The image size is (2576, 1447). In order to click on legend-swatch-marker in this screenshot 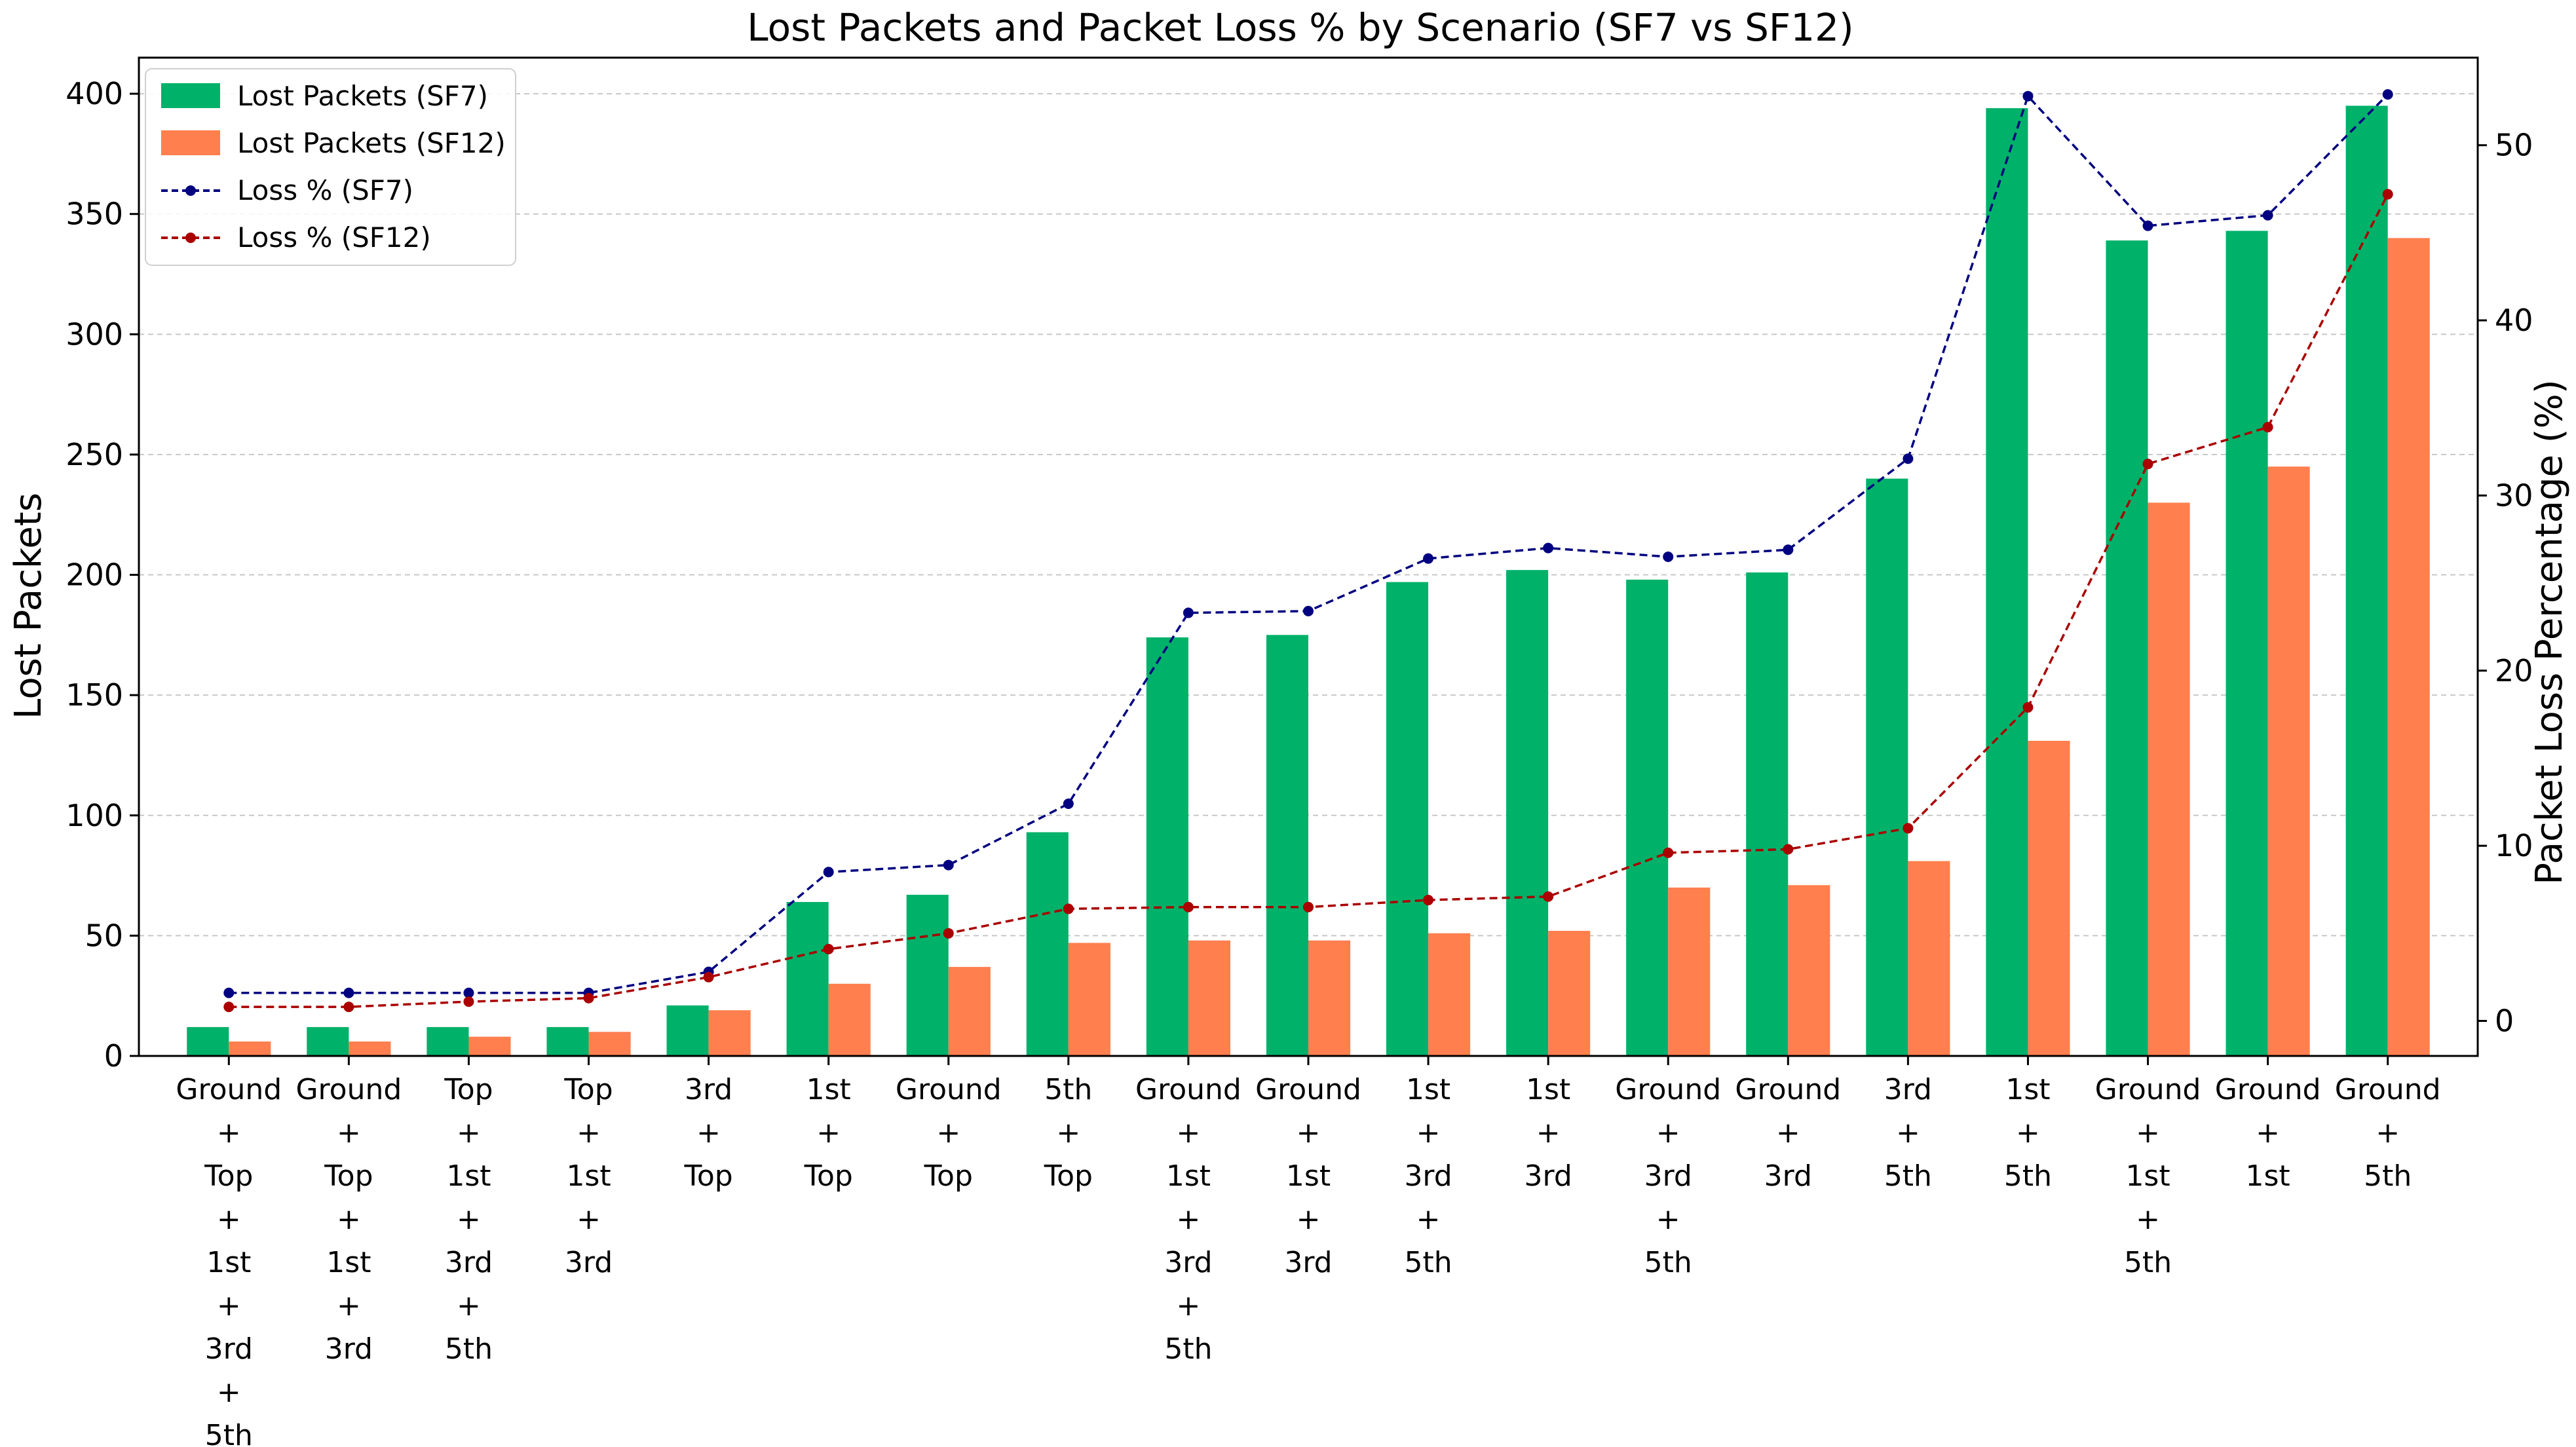, I will do `click(190, 191)`.